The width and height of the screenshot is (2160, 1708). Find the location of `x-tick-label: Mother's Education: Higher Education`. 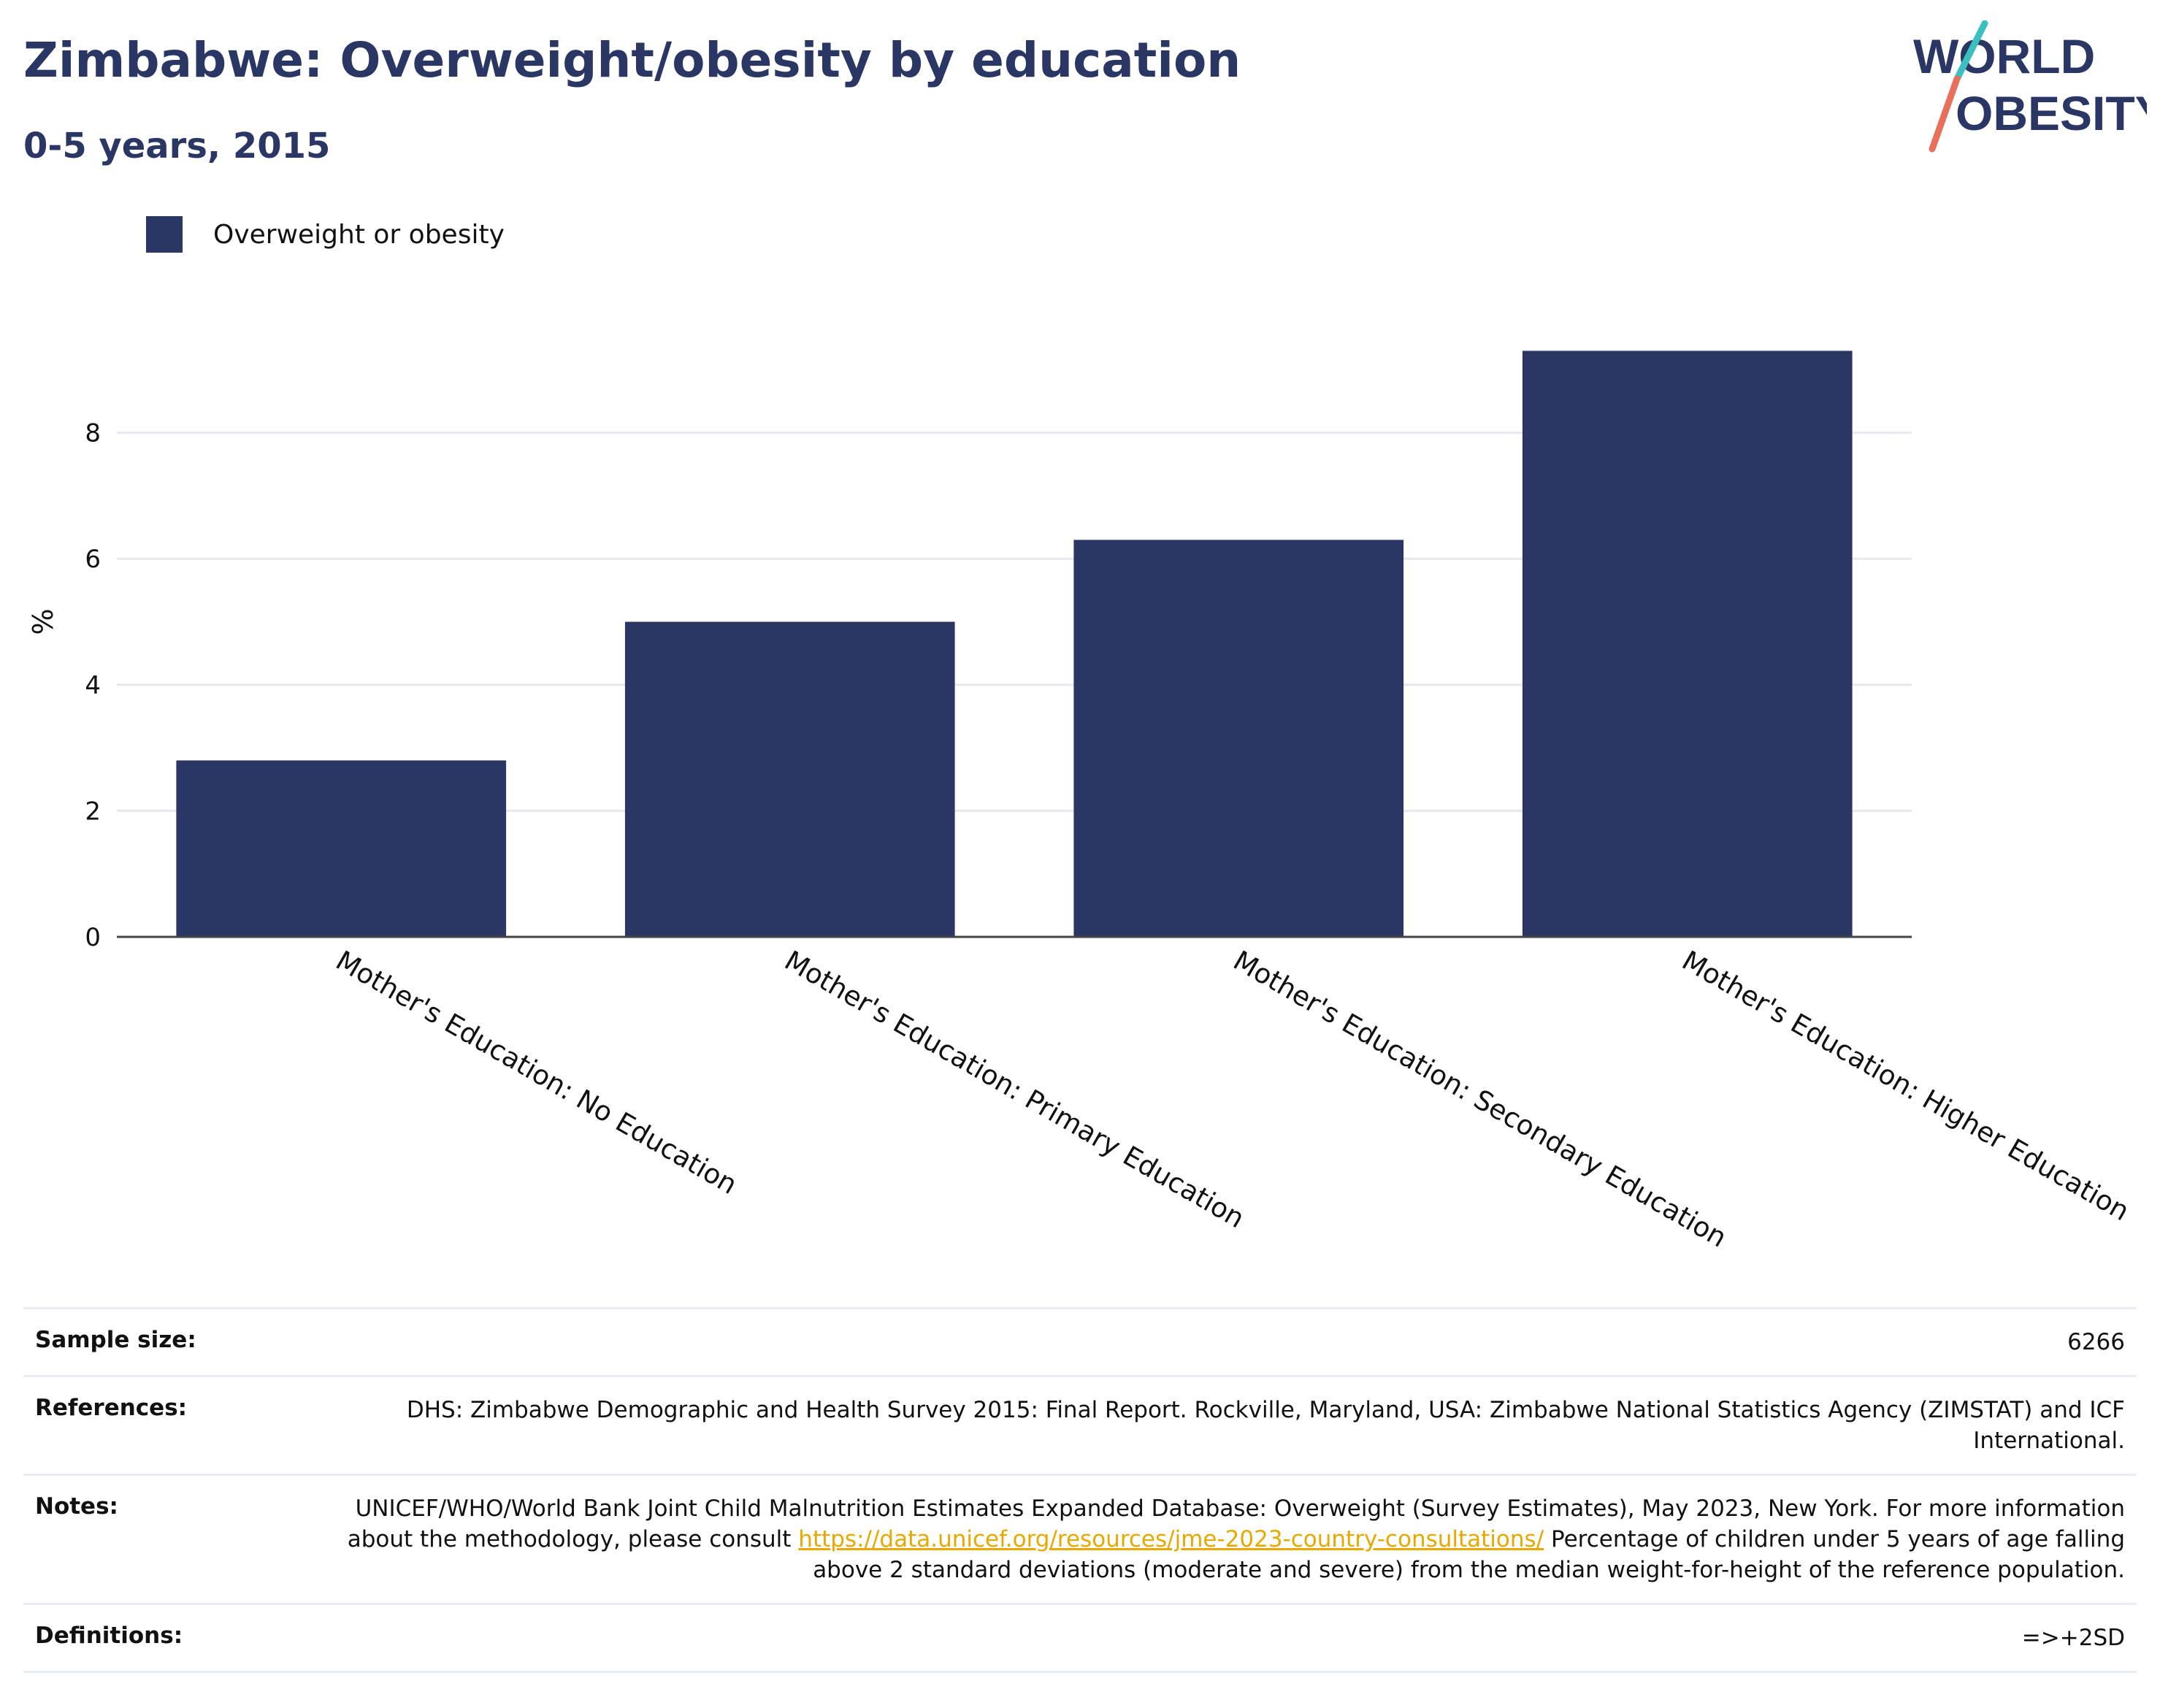

x-tick-label: Mother's Education: Higher Education is located at coordinates (1905, 1086).